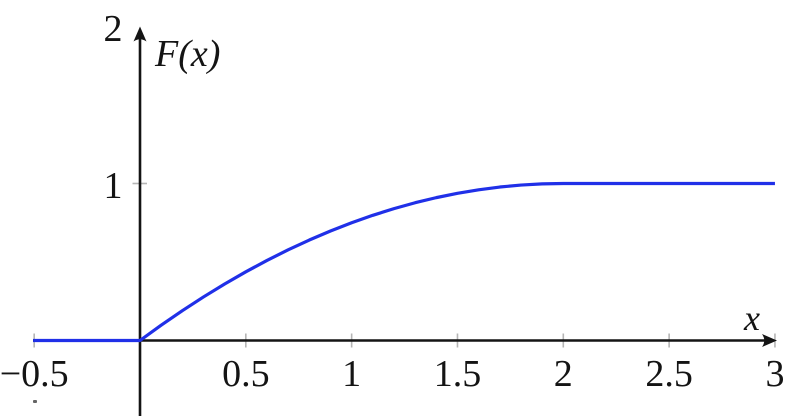  What do you see at coordinates (769, 340) in the screenshot?
I see `x-axis-arrowhead` at bounding box center [769, 340].